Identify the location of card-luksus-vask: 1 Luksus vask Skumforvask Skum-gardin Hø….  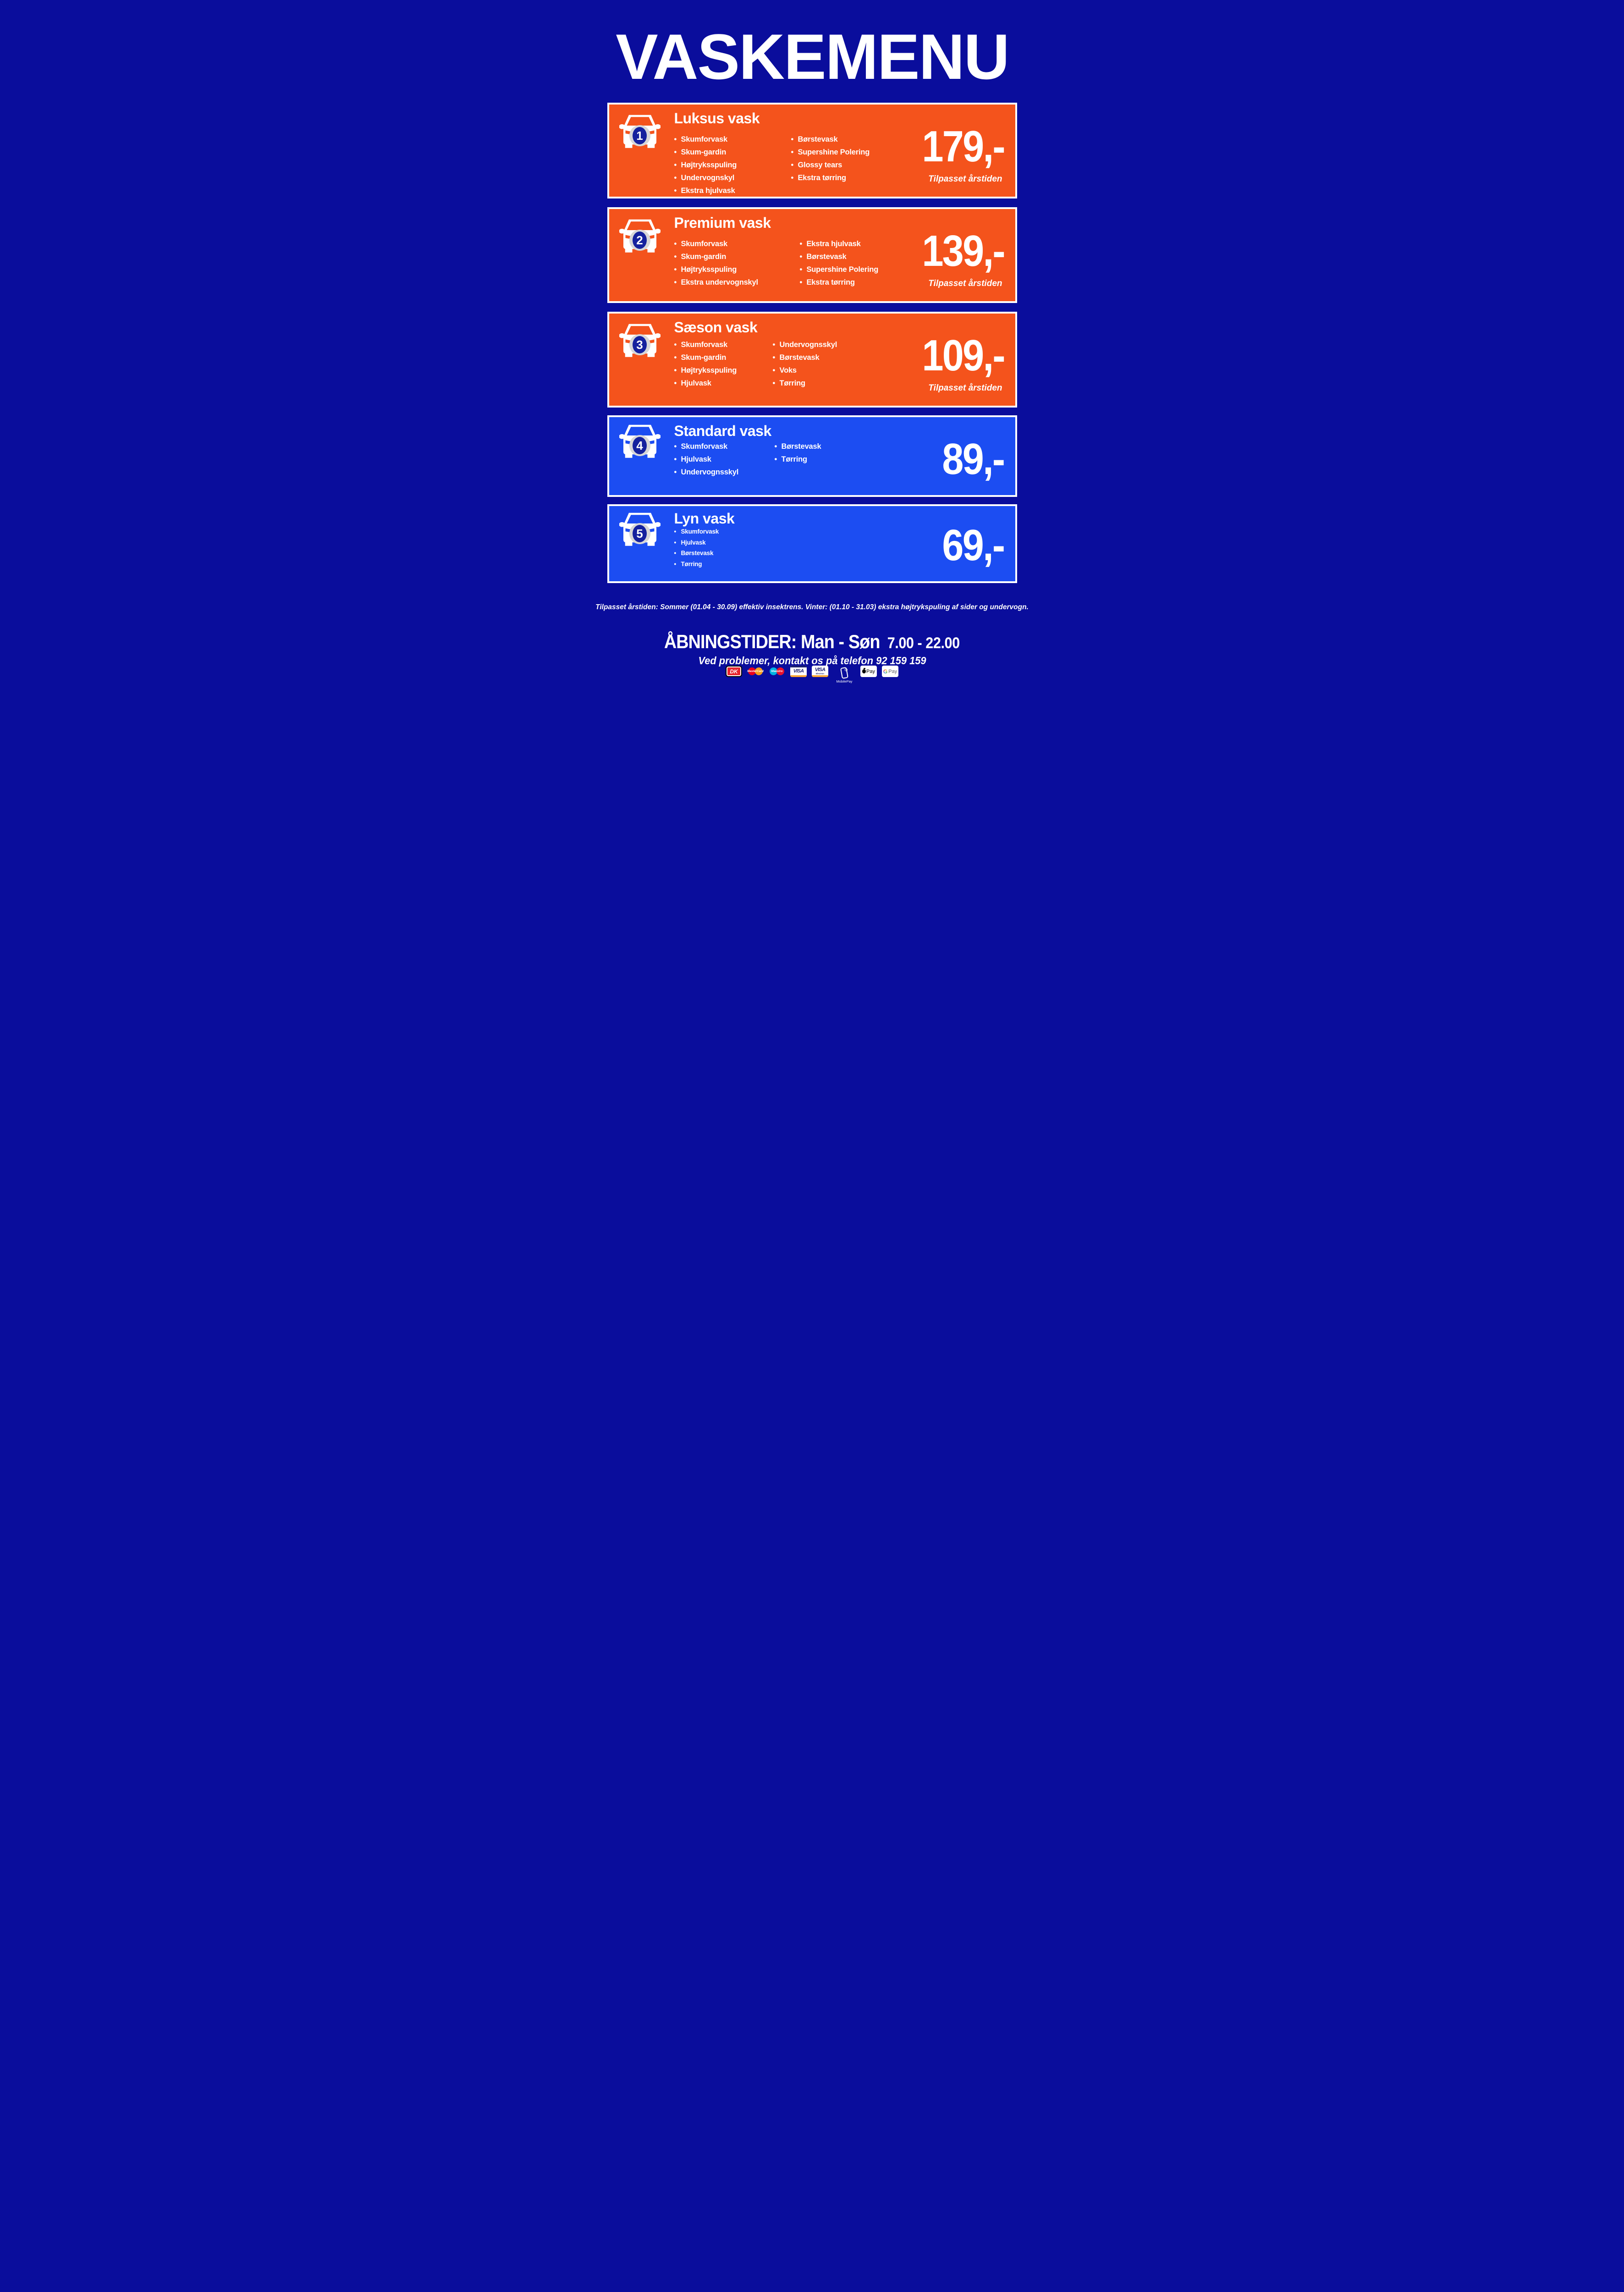
(812, 150).